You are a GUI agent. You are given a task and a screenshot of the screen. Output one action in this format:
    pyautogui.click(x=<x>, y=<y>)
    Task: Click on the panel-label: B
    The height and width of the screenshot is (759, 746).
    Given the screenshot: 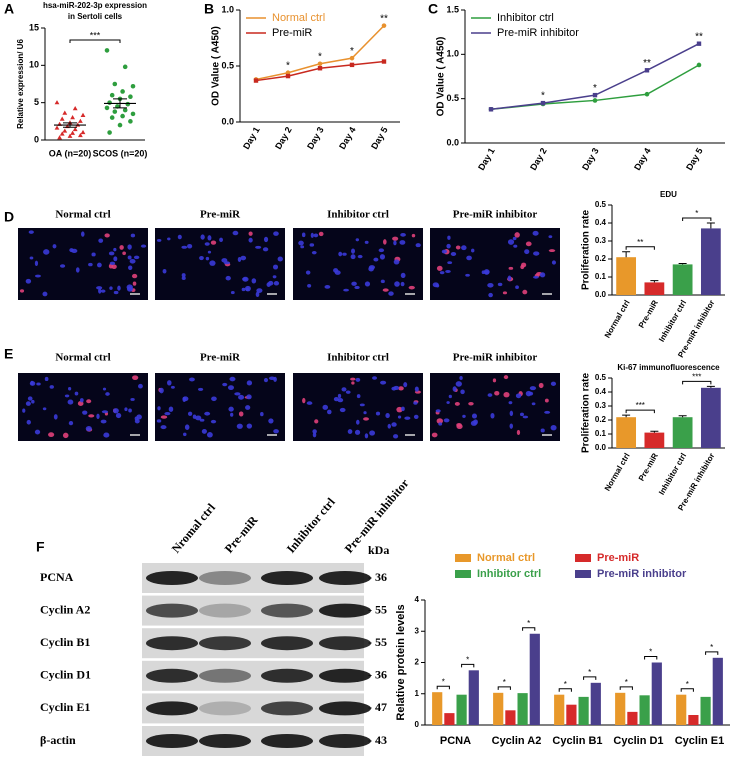 What is the action you would take?
    pyautogui.click(x=209, y=9)
    